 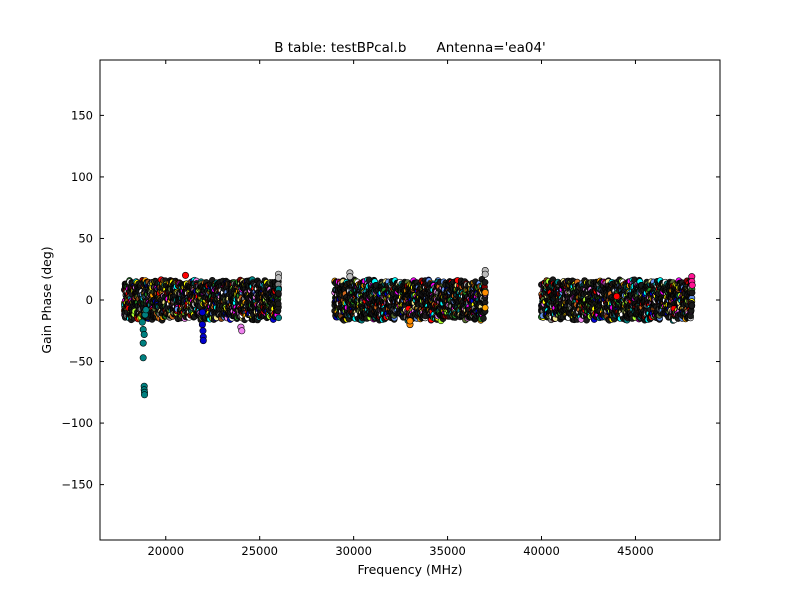 What do you see at coordinates (635, 551) in the screenshot?
I see `x-tick-label: 45000` at bounding box center [635, 551].